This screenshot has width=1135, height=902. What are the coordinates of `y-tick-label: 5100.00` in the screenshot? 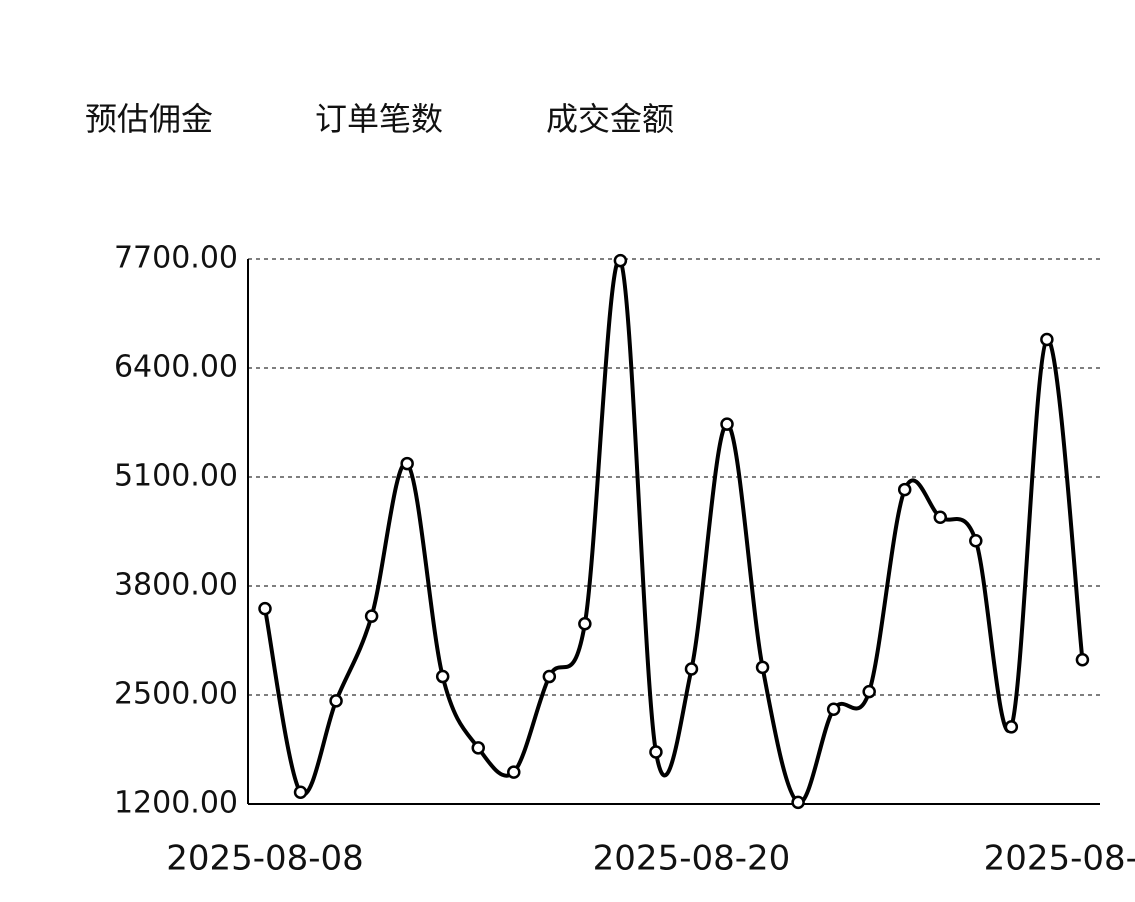 It's located at (176, 476).